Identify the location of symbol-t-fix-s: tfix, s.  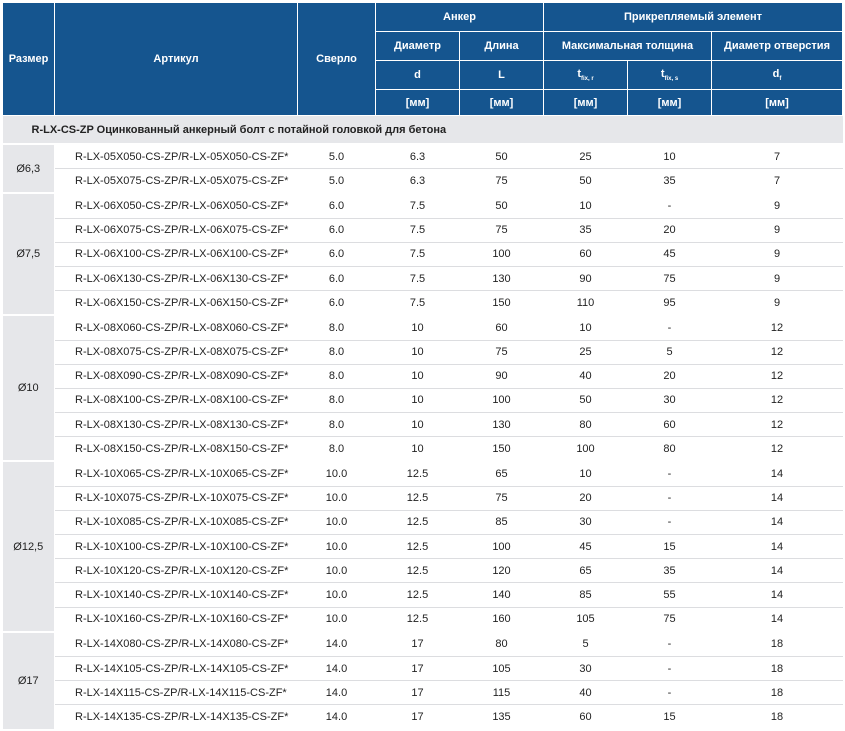
(669, 75).